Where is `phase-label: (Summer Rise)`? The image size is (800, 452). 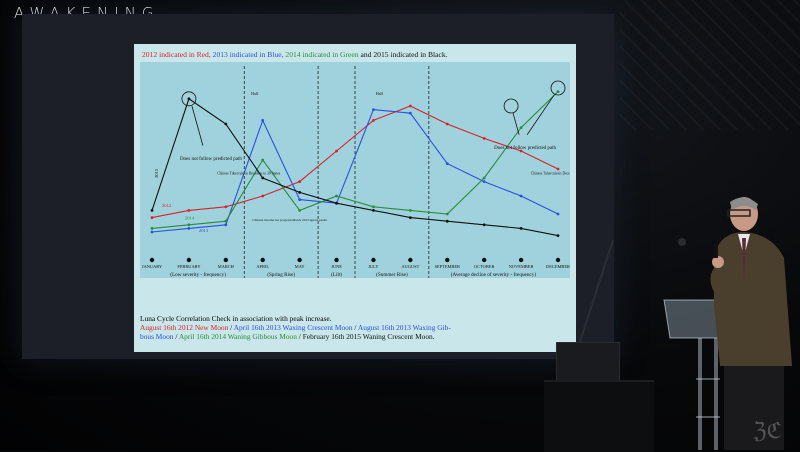 phase-label: (Summer Rise) is located at coordinates (392, 274).